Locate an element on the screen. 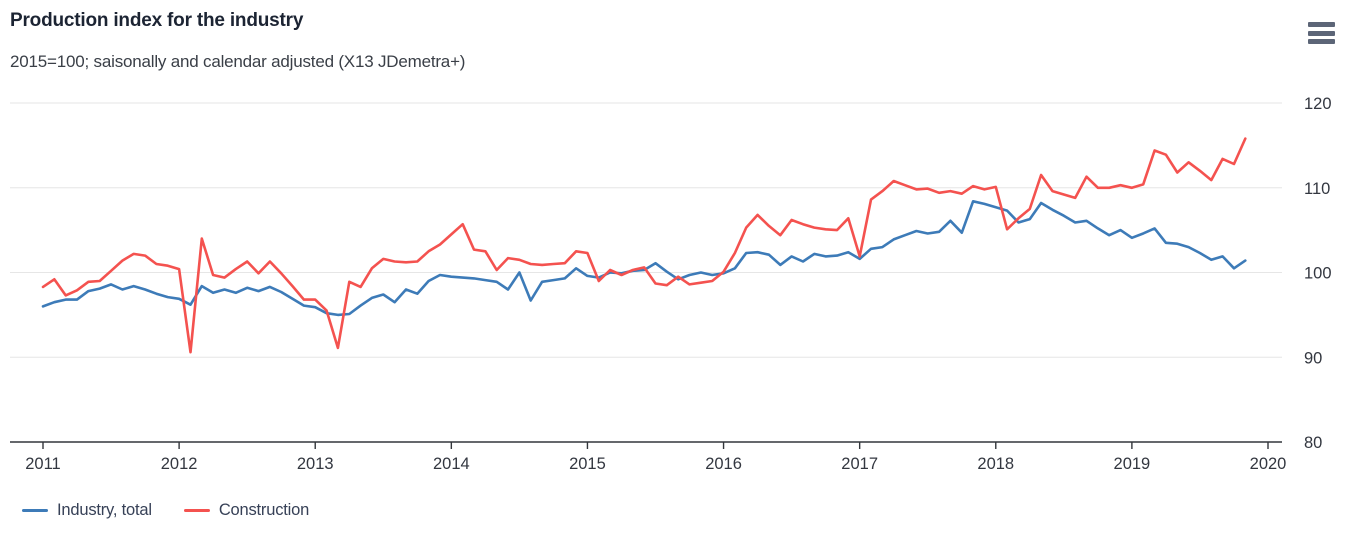  hamburger-menu-icon is located at coordinates (1322, 33).